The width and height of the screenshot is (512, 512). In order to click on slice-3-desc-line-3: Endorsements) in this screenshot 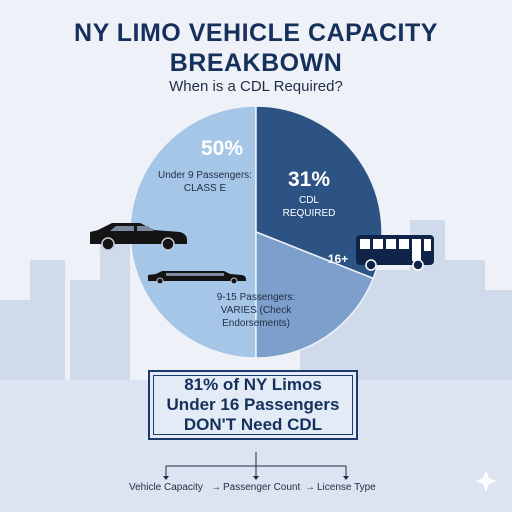, I will do `click(256, 323)`.